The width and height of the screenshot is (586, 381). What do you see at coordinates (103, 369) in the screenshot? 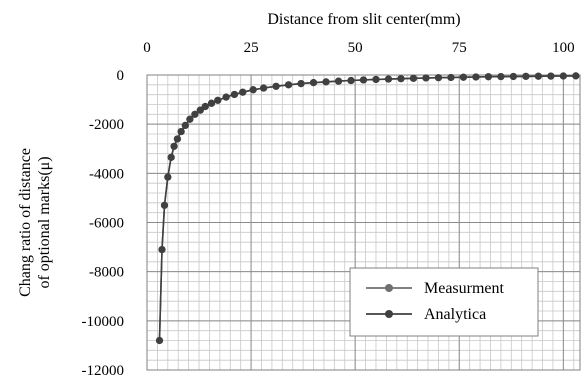
I see `y-tick-label: -12000` at bounding box center [103, 369].